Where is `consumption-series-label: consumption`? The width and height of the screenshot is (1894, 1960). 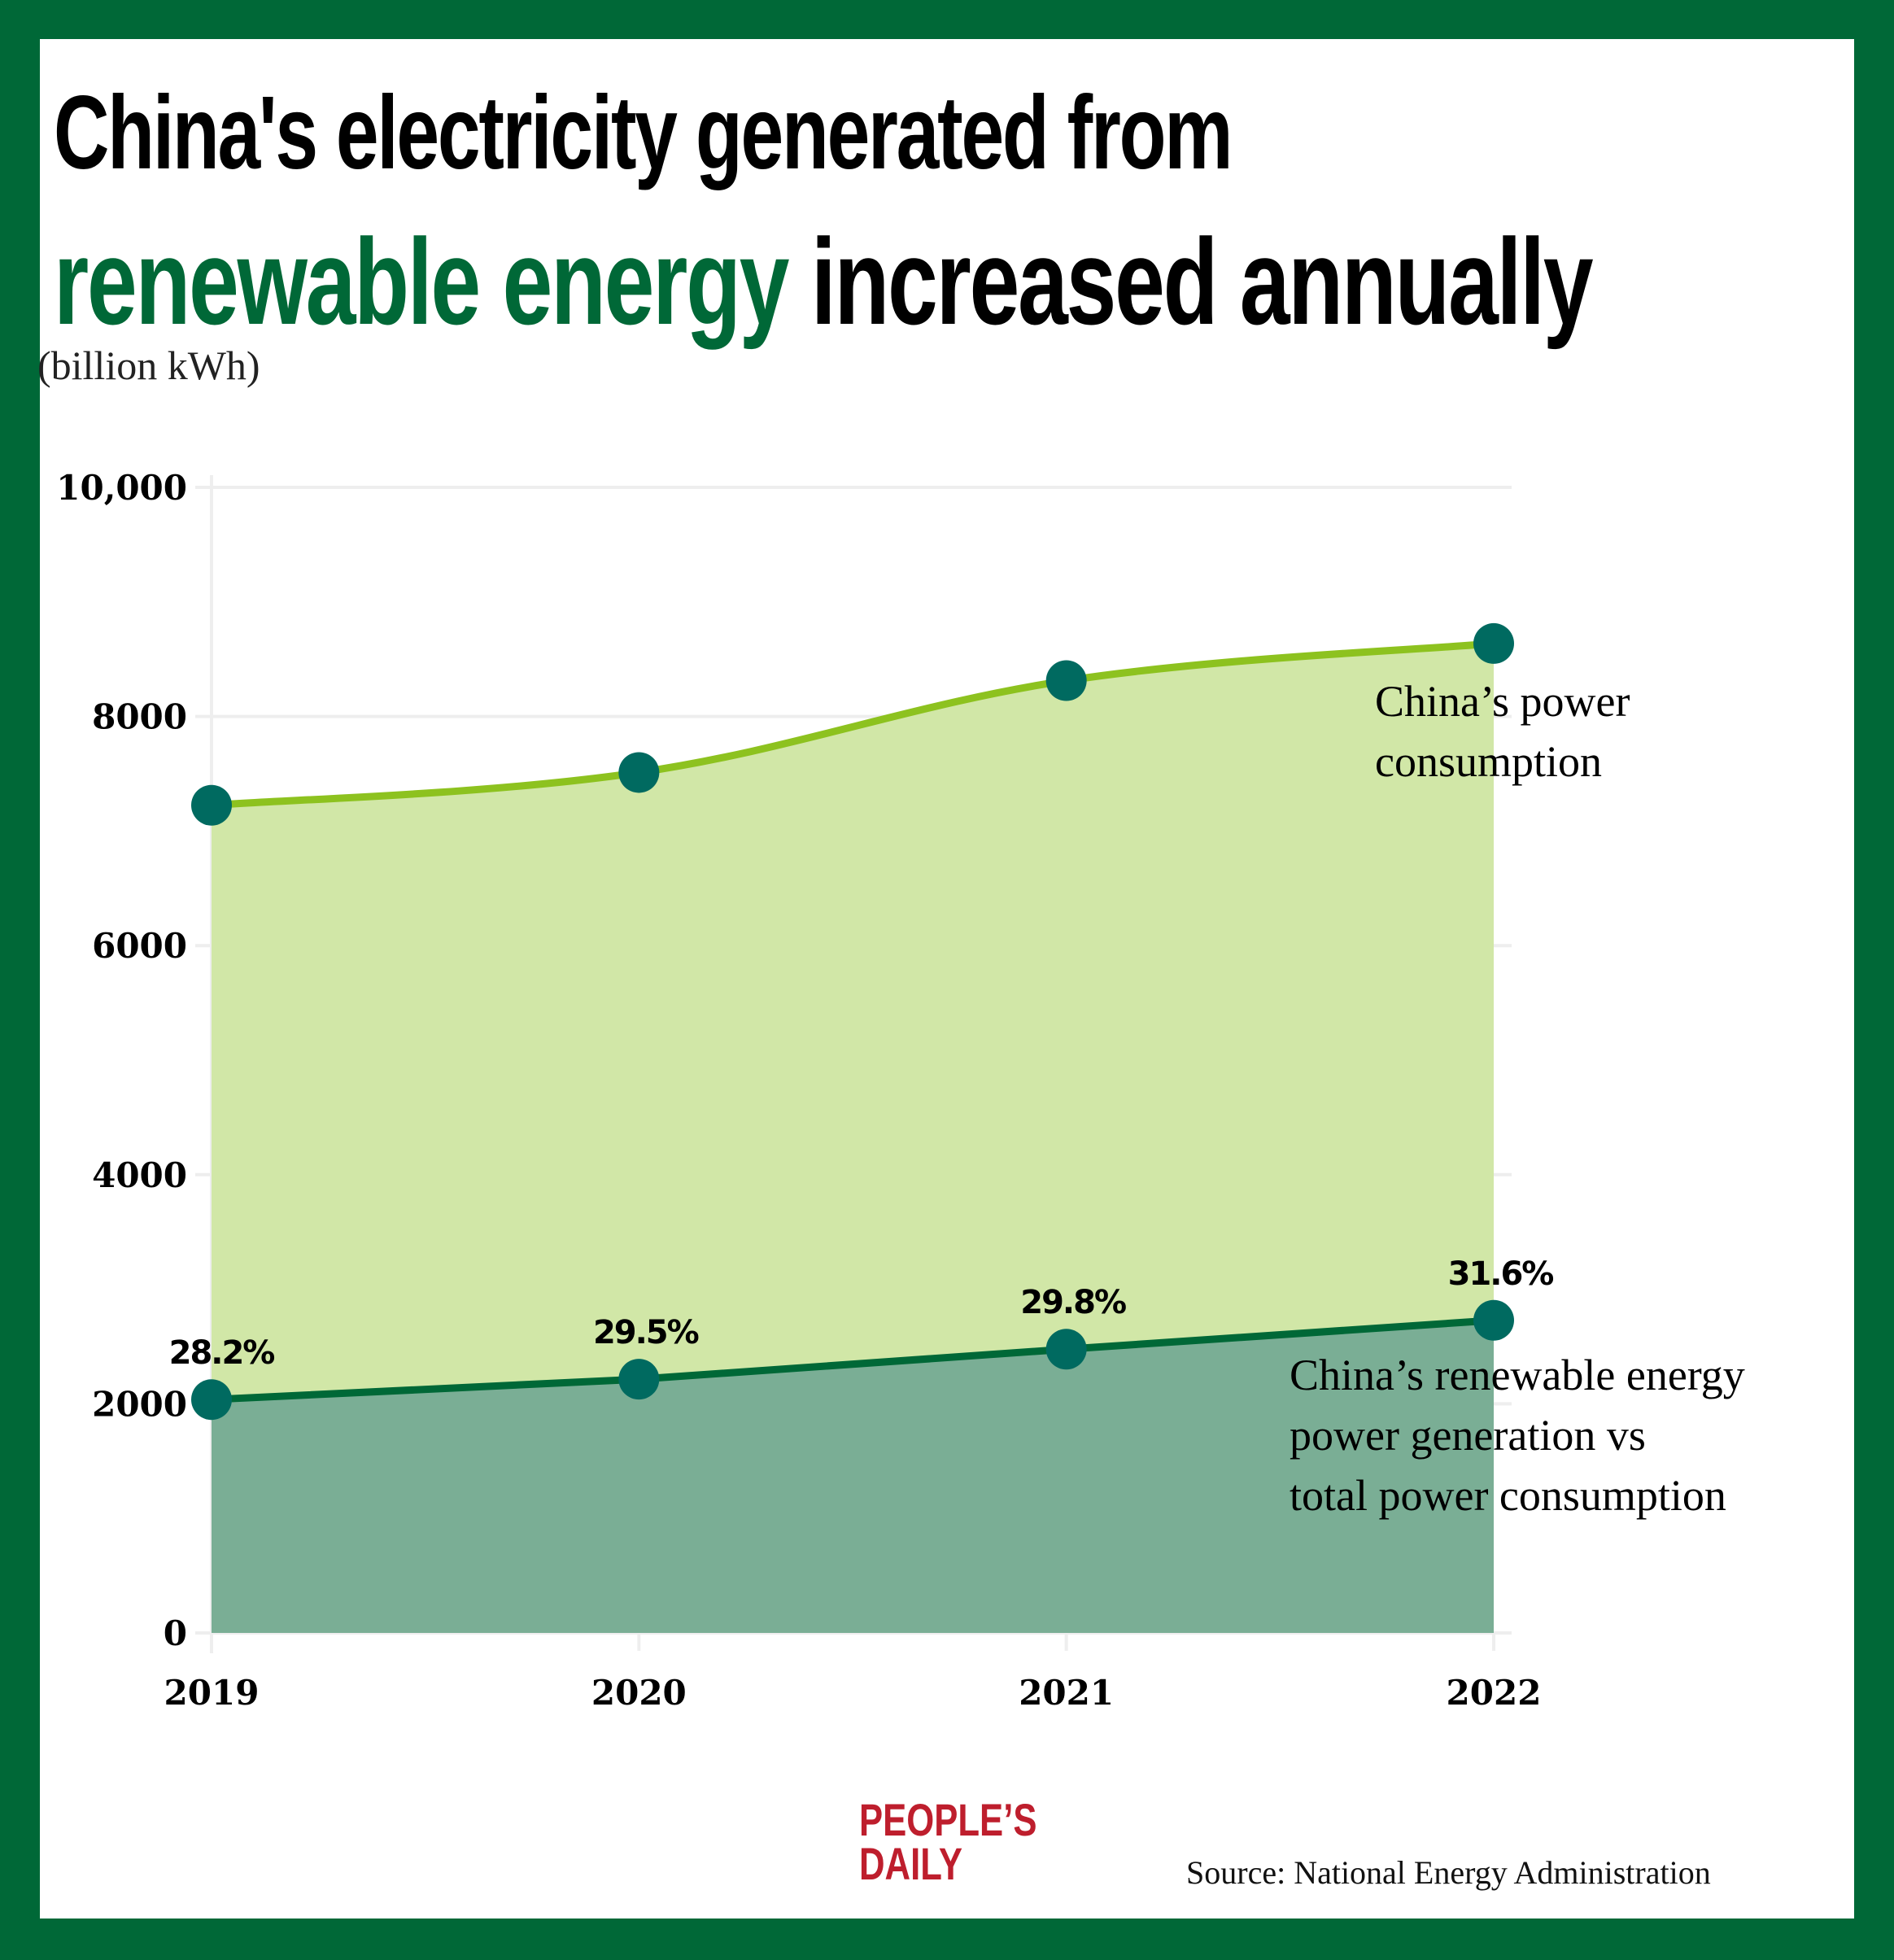
consumption-series-label: consumption is located at coordinates (1488, 761).